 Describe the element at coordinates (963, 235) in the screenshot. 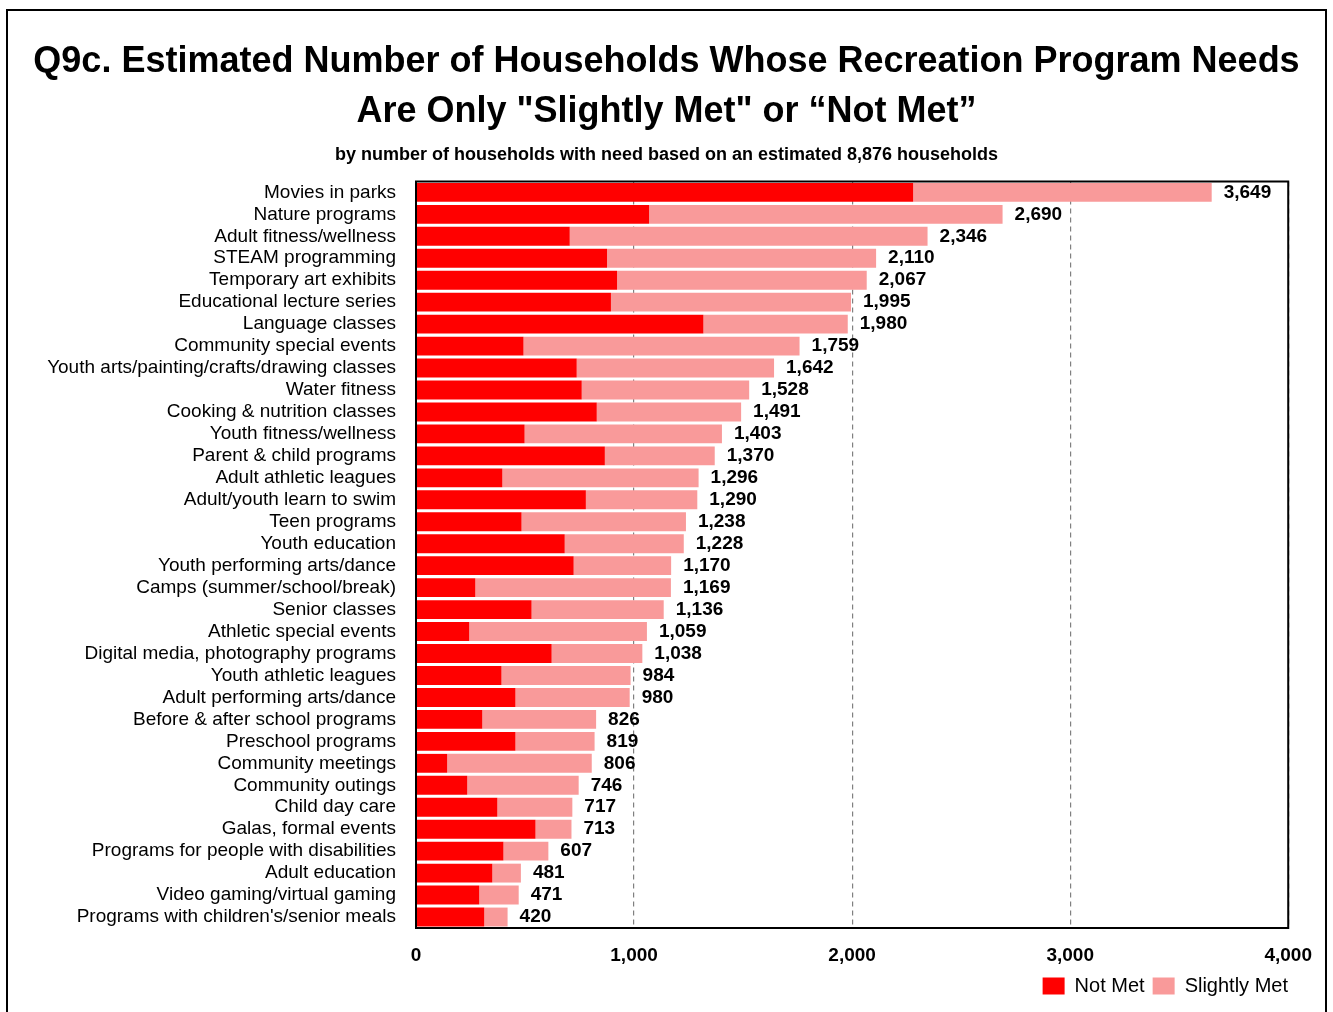

I see `total-label: 2,346` at that location.